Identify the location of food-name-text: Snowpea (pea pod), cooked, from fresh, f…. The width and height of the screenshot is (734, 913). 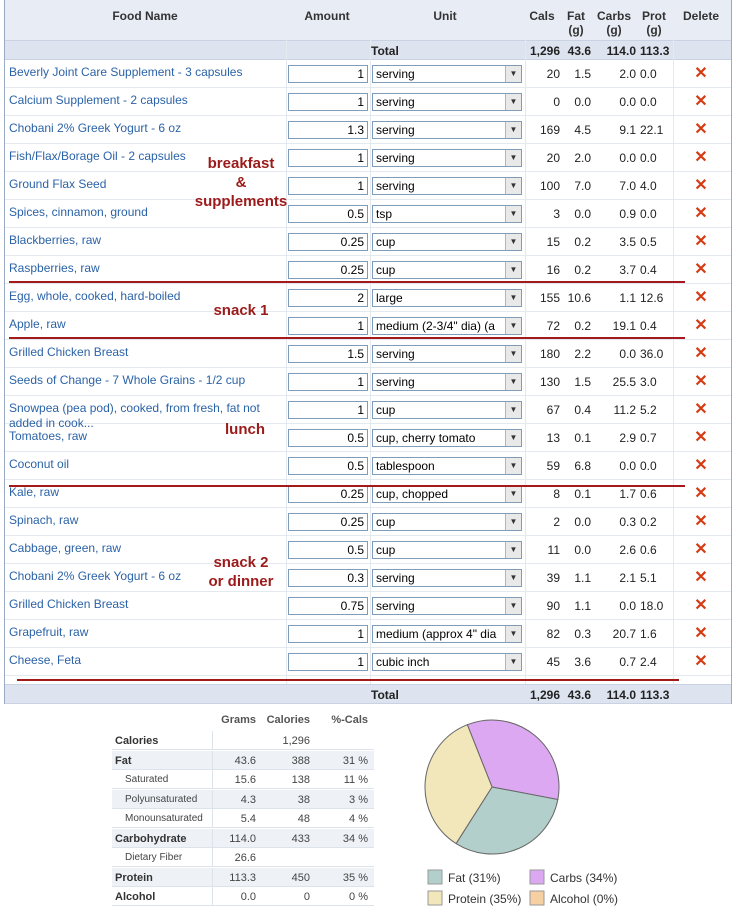
(134, 408).